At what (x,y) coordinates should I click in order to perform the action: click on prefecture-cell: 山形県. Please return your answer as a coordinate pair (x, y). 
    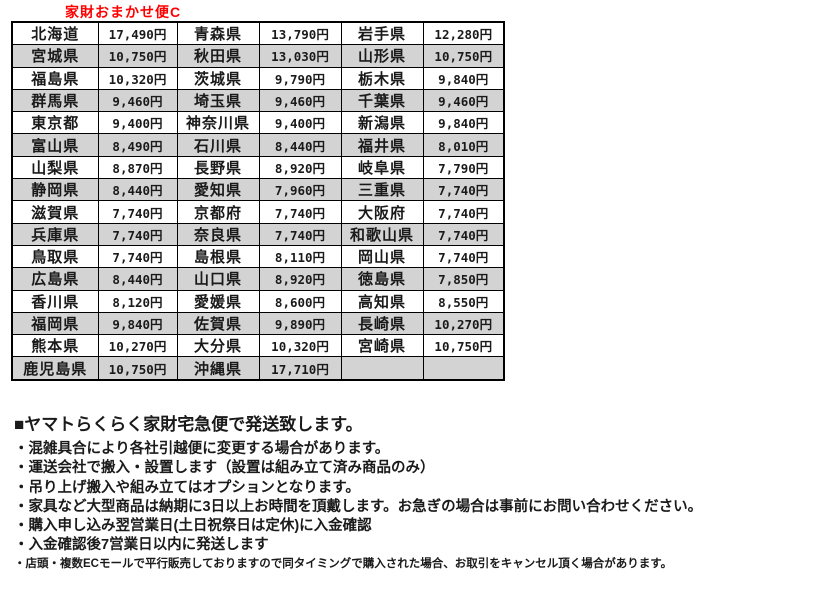
    Looking at the image, I should click on (382, 56).